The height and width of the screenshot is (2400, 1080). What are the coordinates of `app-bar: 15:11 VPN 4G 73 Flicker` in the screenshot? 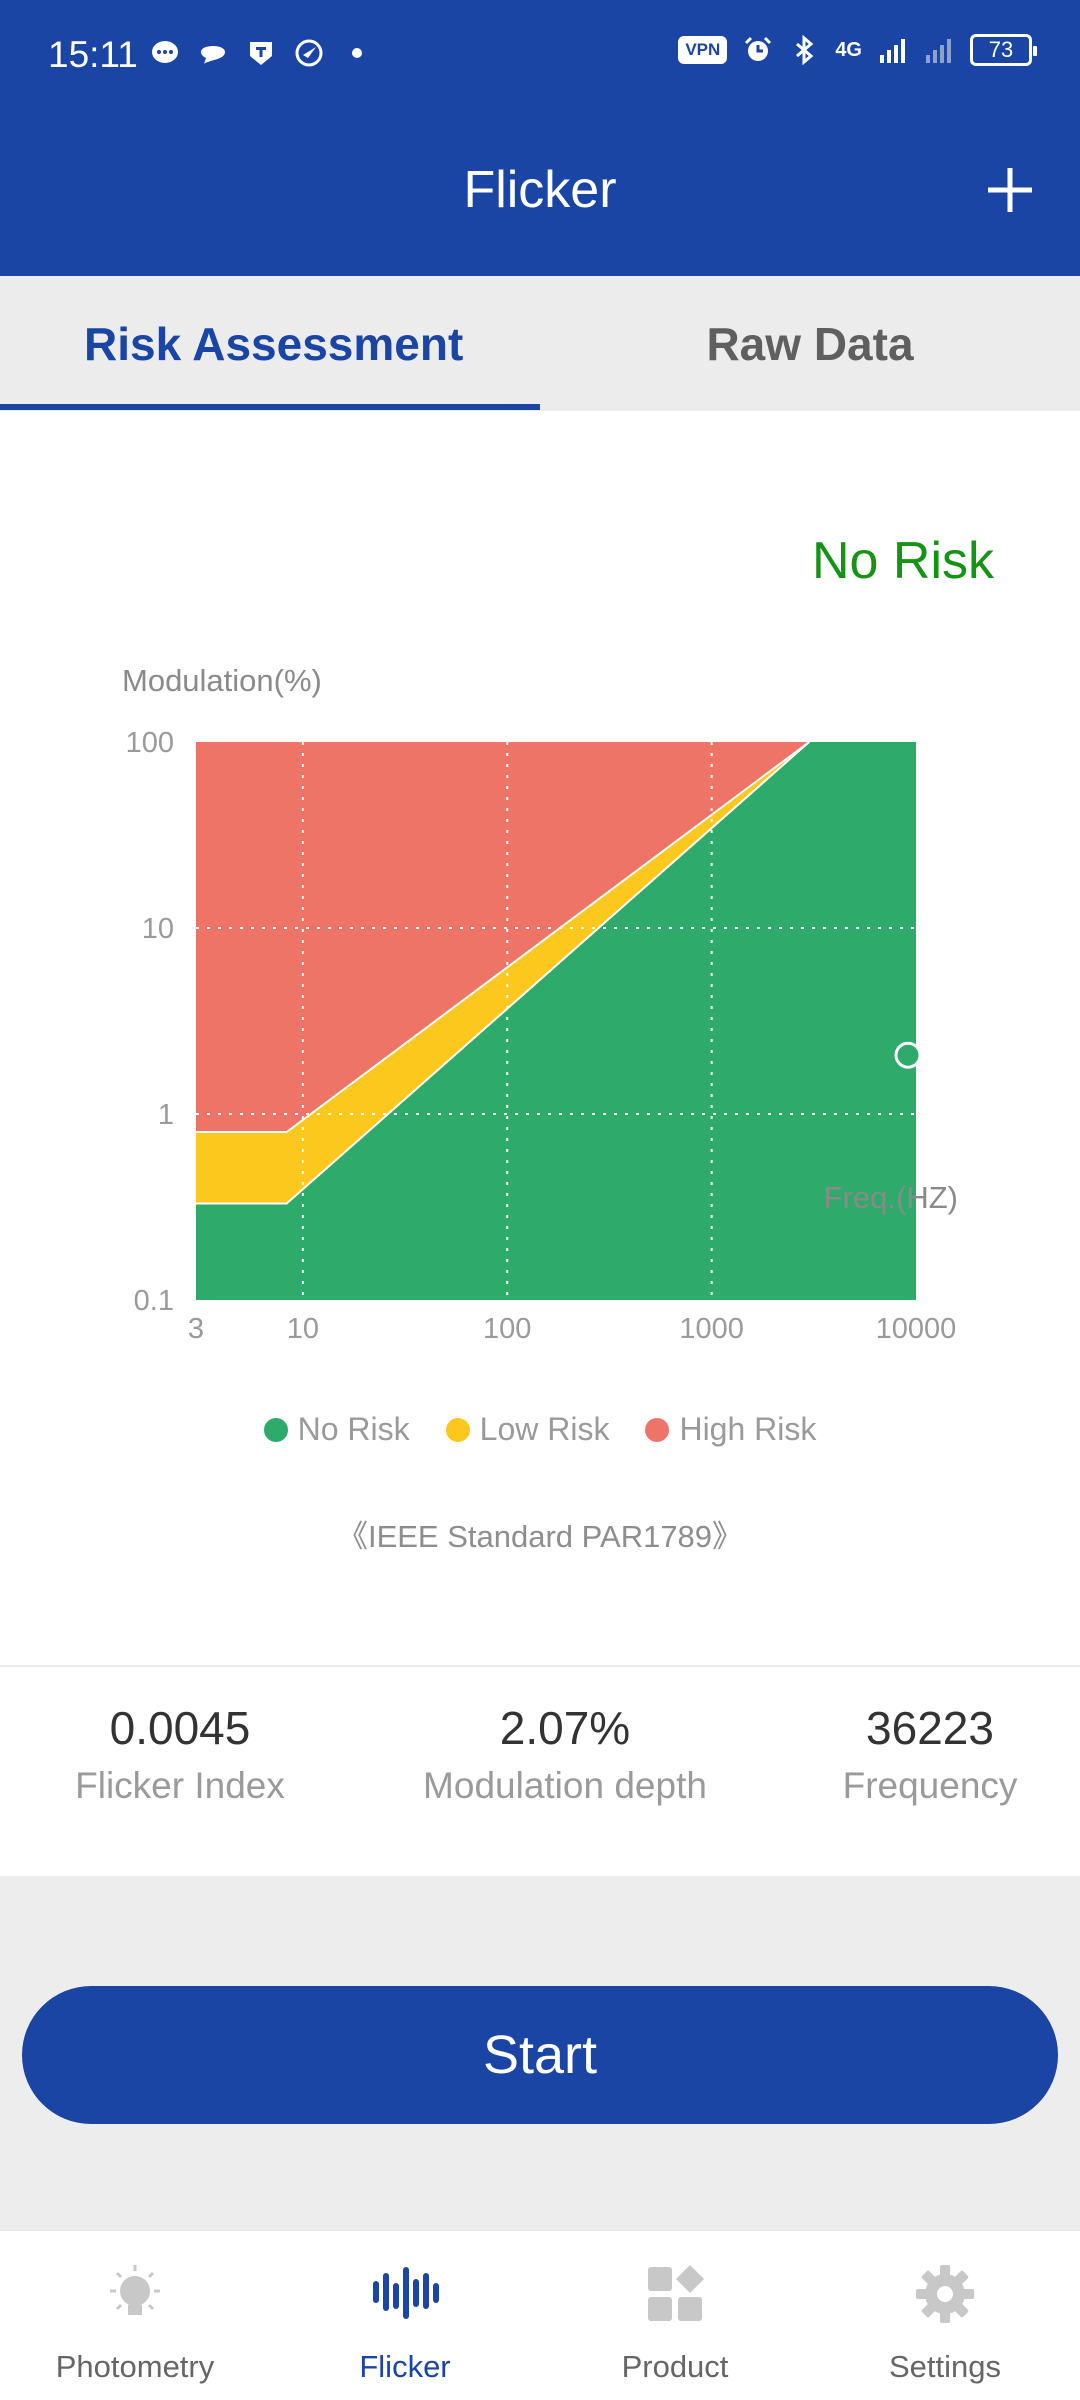 It's located at (540, 138).